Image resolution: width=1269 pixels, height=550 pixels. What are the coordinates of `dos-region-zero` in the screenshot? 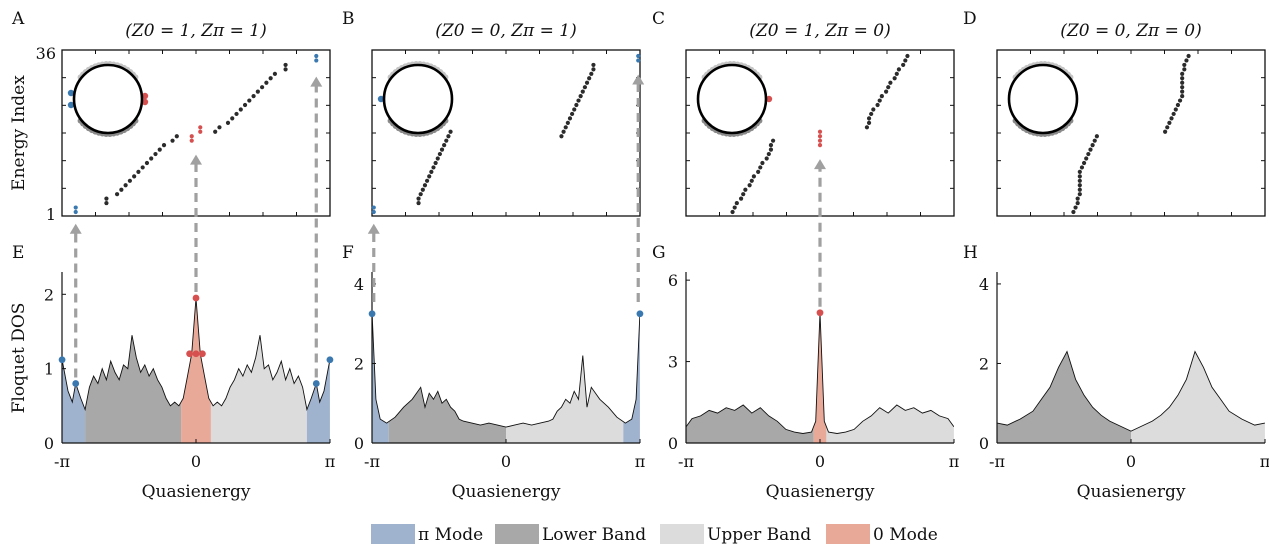 It's located at (196, 370).